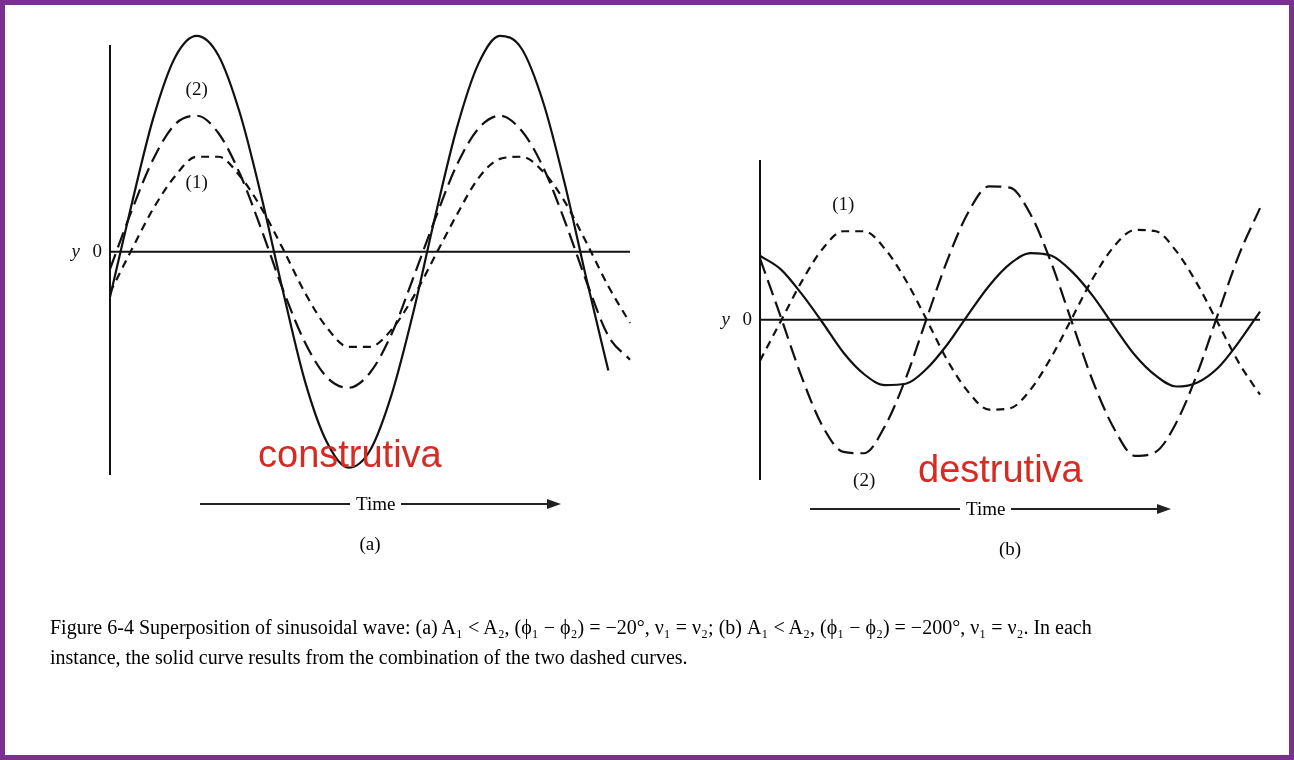 The image size is (1294, 760). Describe the element at coordinates (1000, 469) in the screenshot. I see `annotation: destrutiva` at that location.